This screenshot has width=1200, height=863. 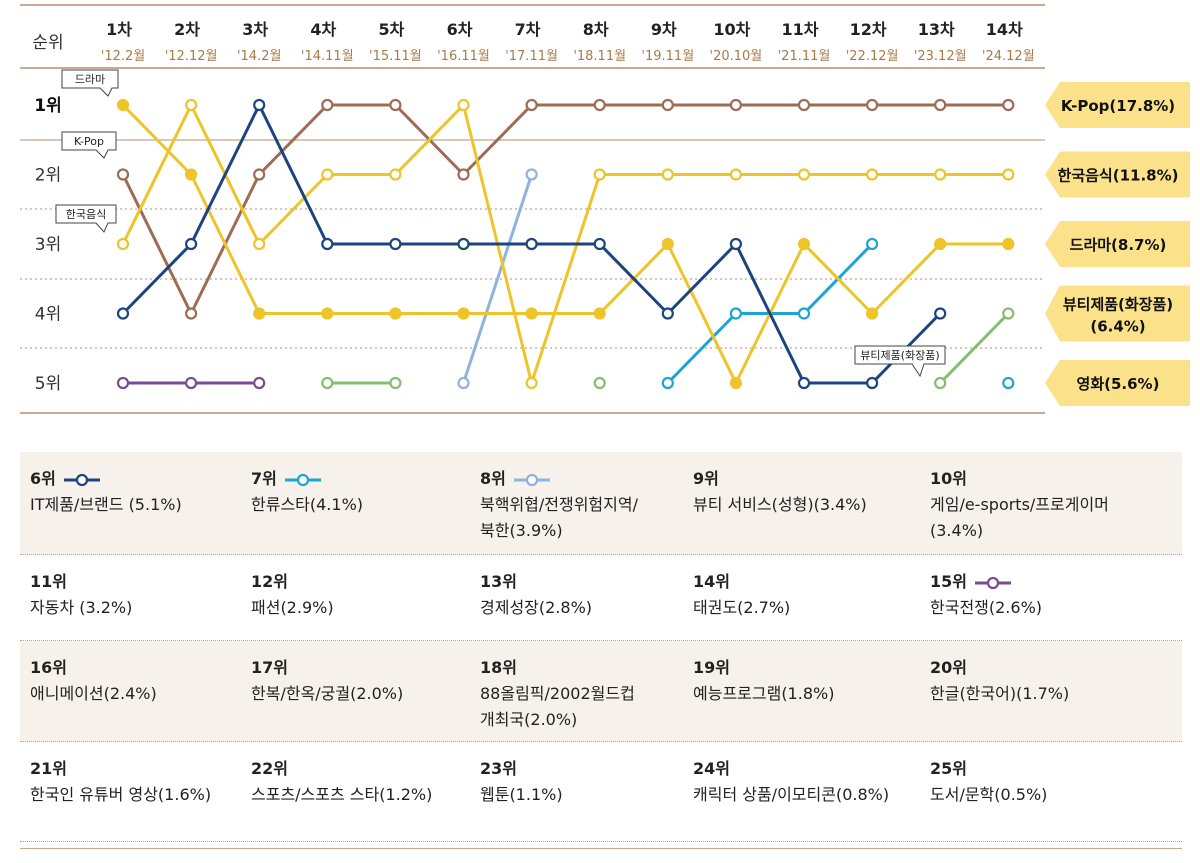 I want to click on rank-label-2: 2위, so click(x=48, y=176).